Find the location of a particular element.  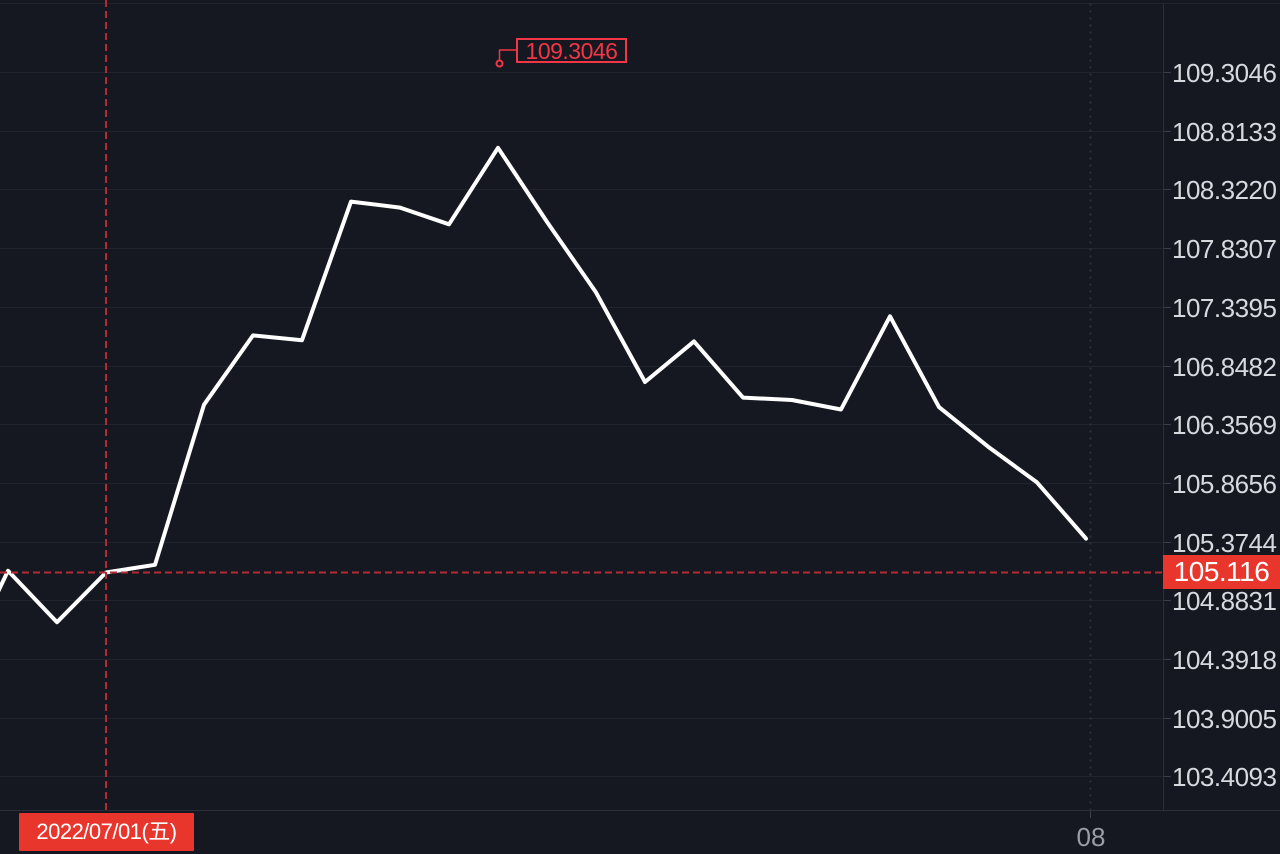

price-axis-label: 103.9005 is located at coordinates (1224, 718).